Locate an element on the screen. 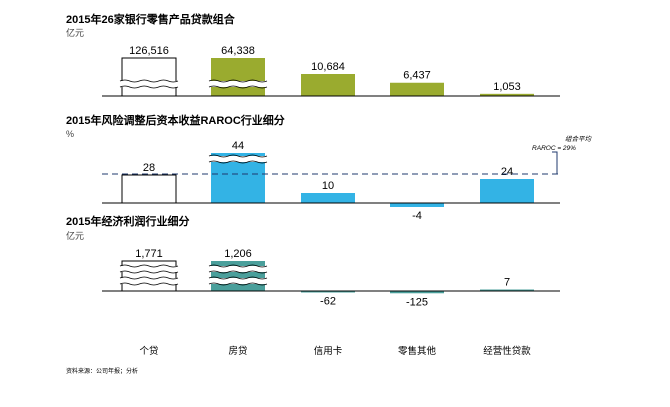 This screenshot has height=407, width=670. panel1-value-label-5: 1,053 is located at coordinates (507, 87).